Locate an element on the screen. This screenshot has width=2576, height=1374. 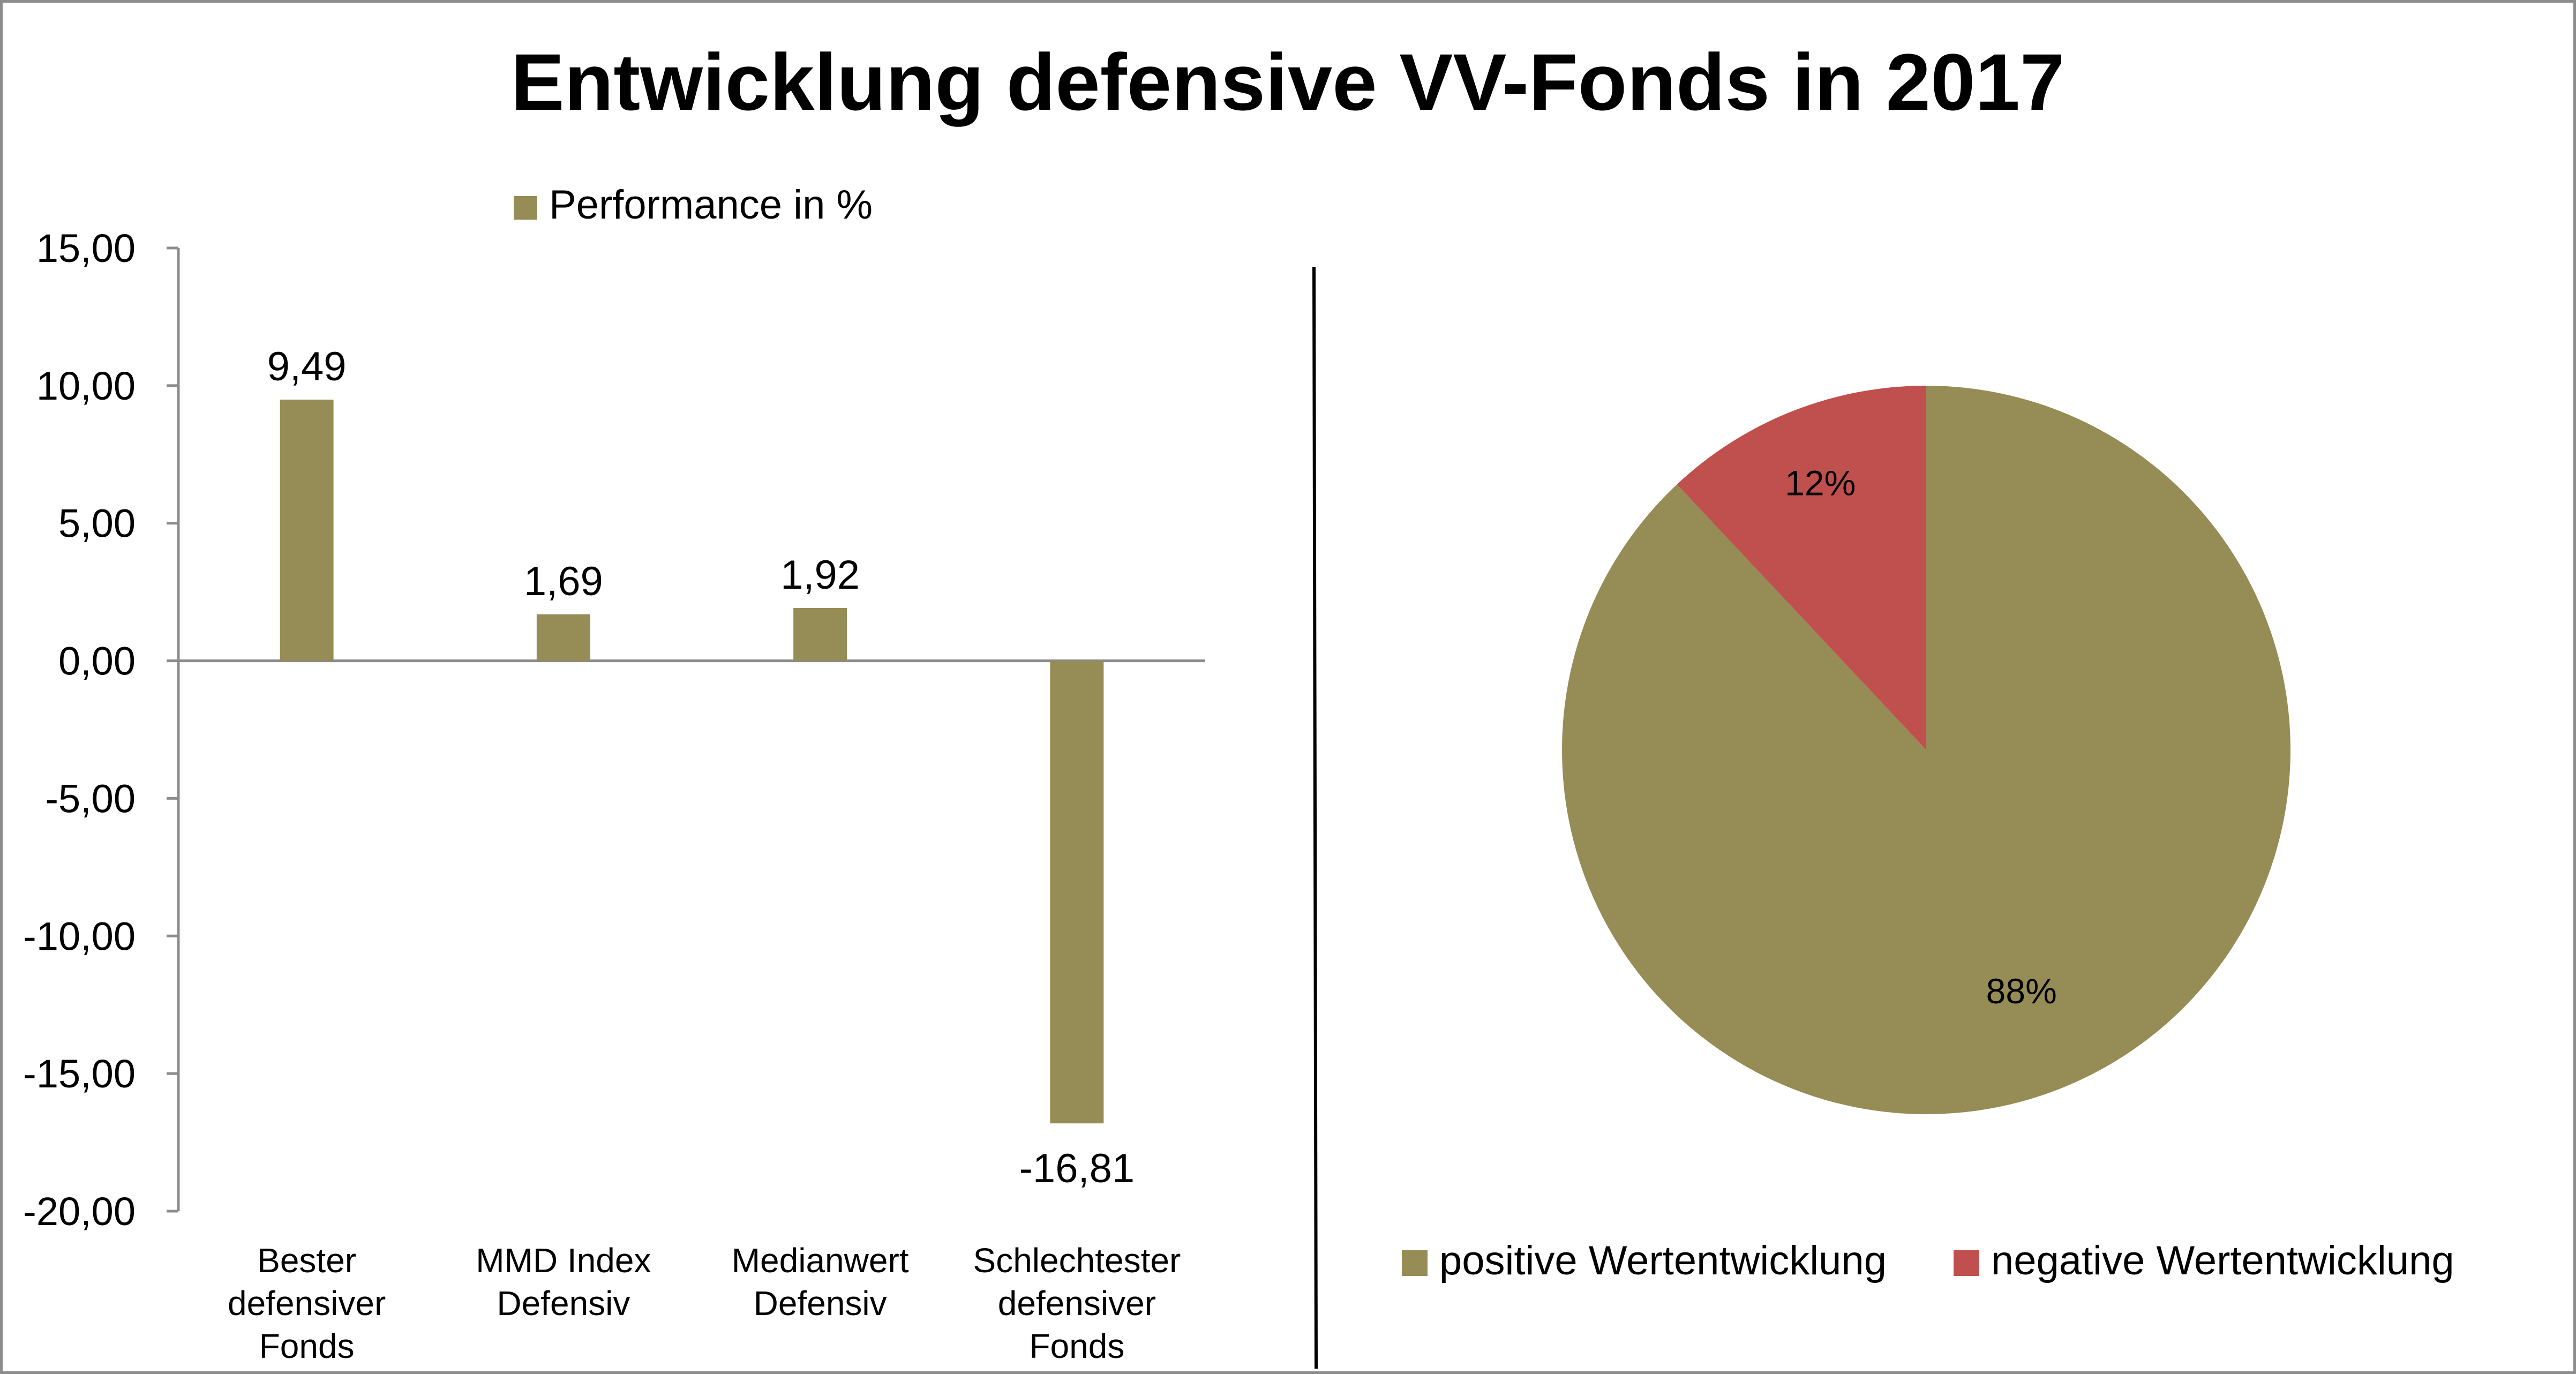
y-tick-label: -10,00 is located at coordinates (79, 936).